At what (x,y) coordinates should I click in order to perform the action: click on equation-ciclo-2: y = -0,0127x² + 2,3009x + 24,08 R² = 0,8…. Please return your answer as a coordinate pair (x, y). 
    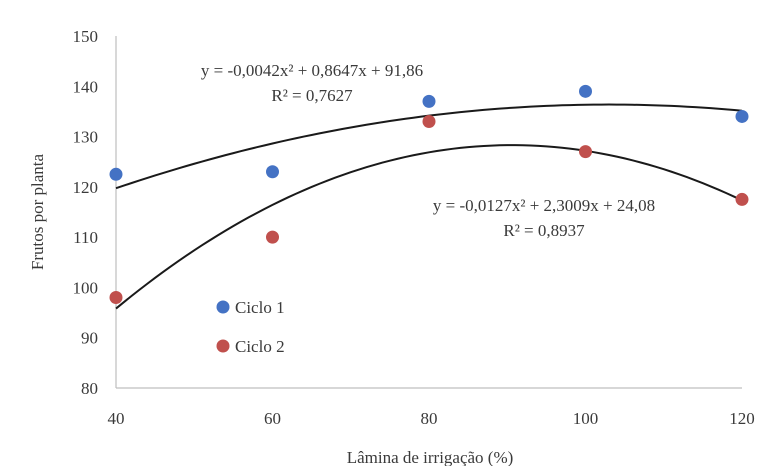
    Looking at the image, I should click on (544, 218).